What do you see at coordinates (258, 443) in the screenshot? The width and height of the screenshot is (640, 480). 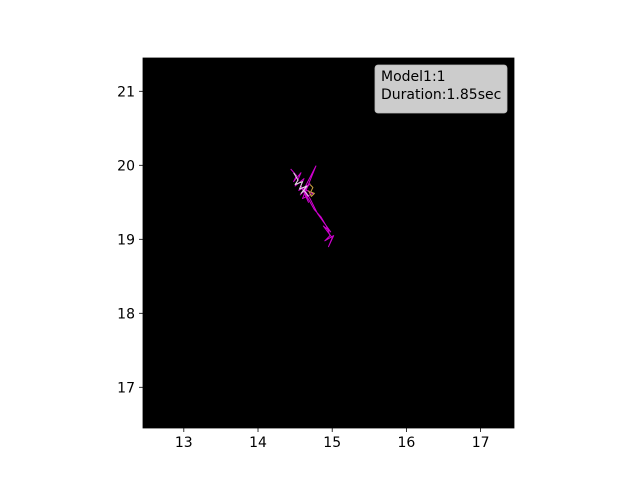 I see `x-tick-label: 14` at bounding box center [258, 443].